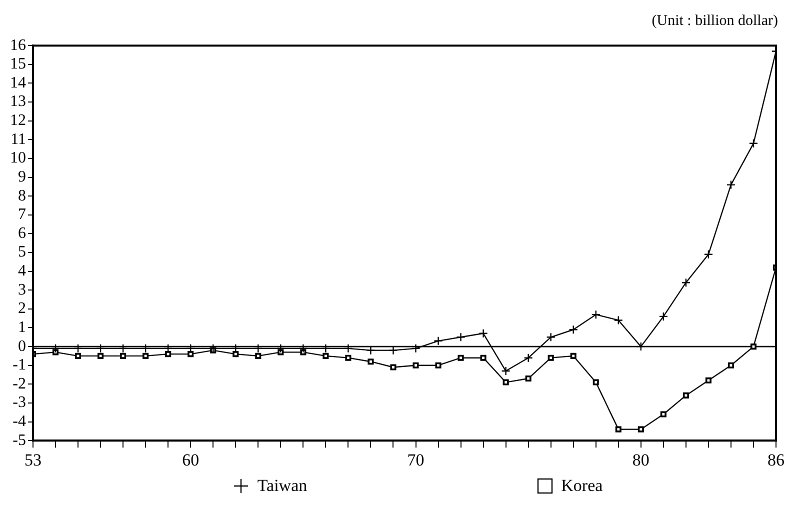 The height and width of the screenshot is (513, 796). I want to click on y-tick-label: 7, so click(22, 215).